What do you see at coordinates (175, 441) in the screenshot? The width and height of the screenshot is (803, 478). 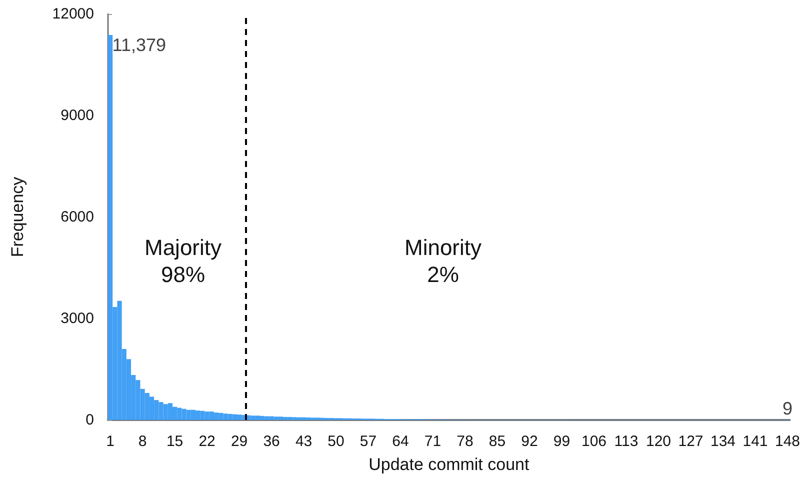 I see `x-tick-label: 15` at bounding box center [175, 441].